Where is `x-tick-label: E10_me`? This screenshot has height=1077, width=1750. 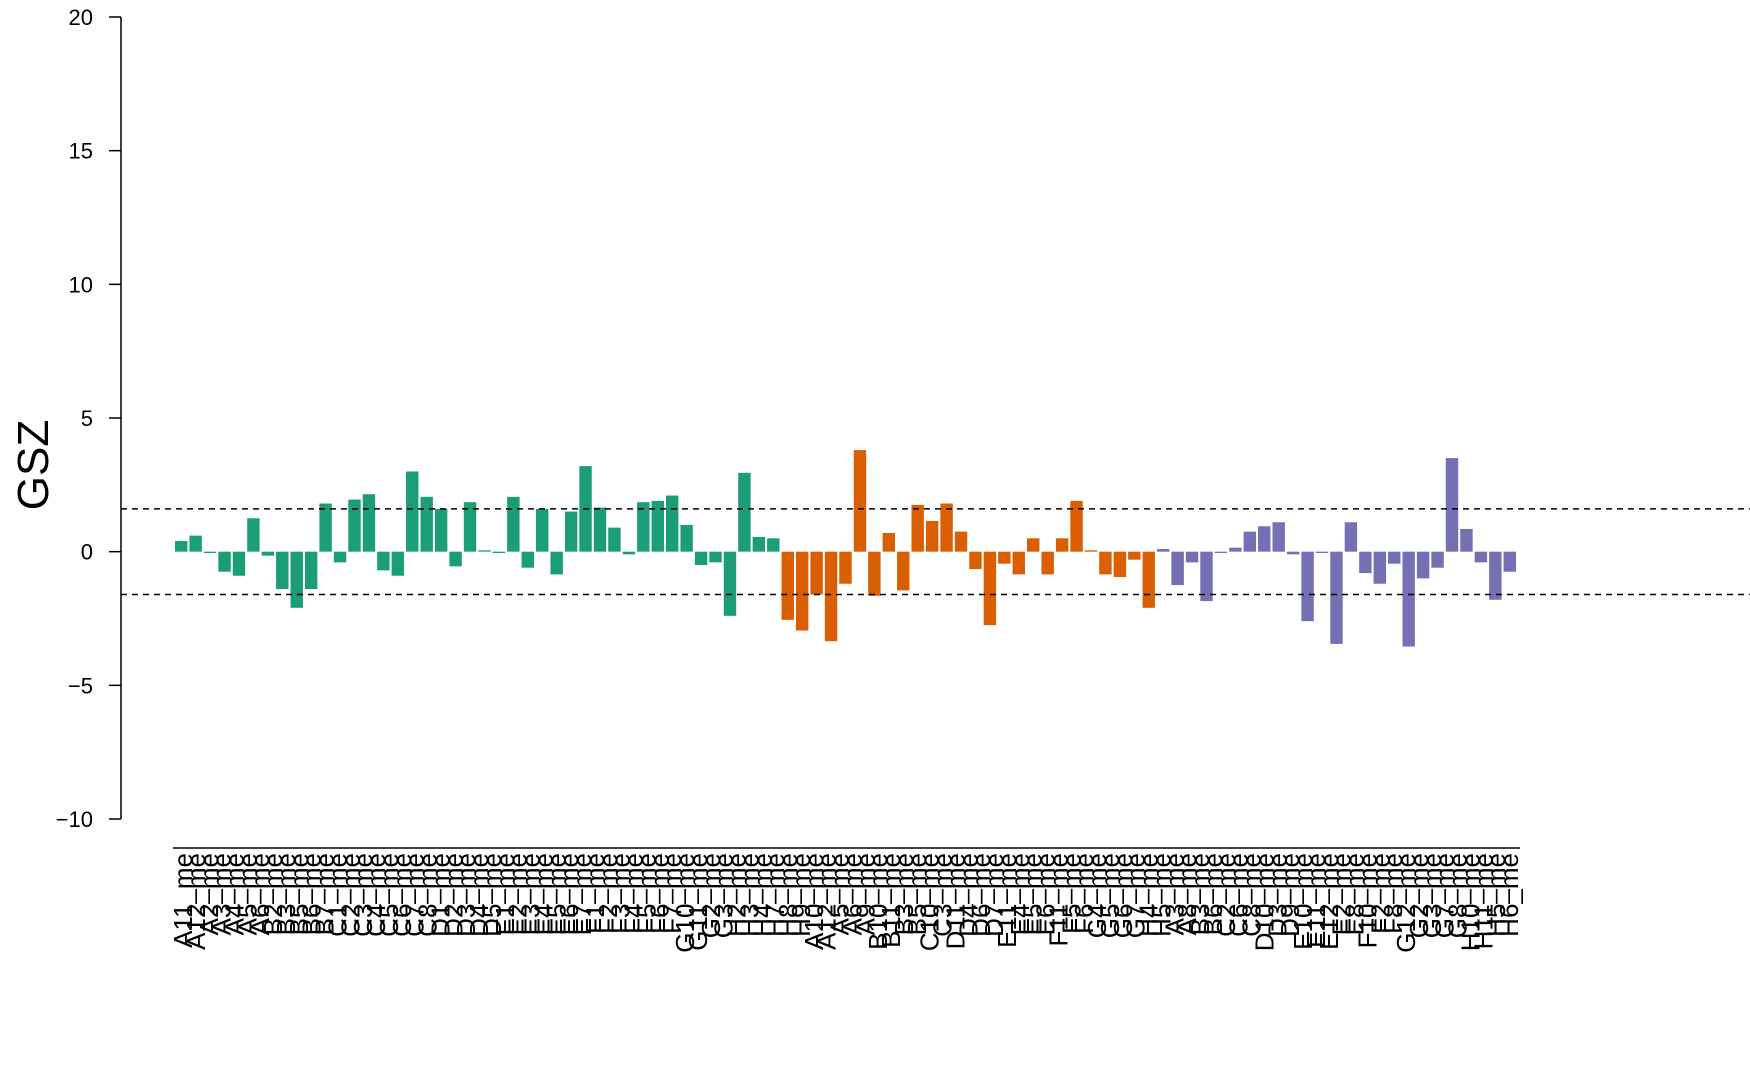 x-tick-label: E10_me is located at coordinates (1303, 901).